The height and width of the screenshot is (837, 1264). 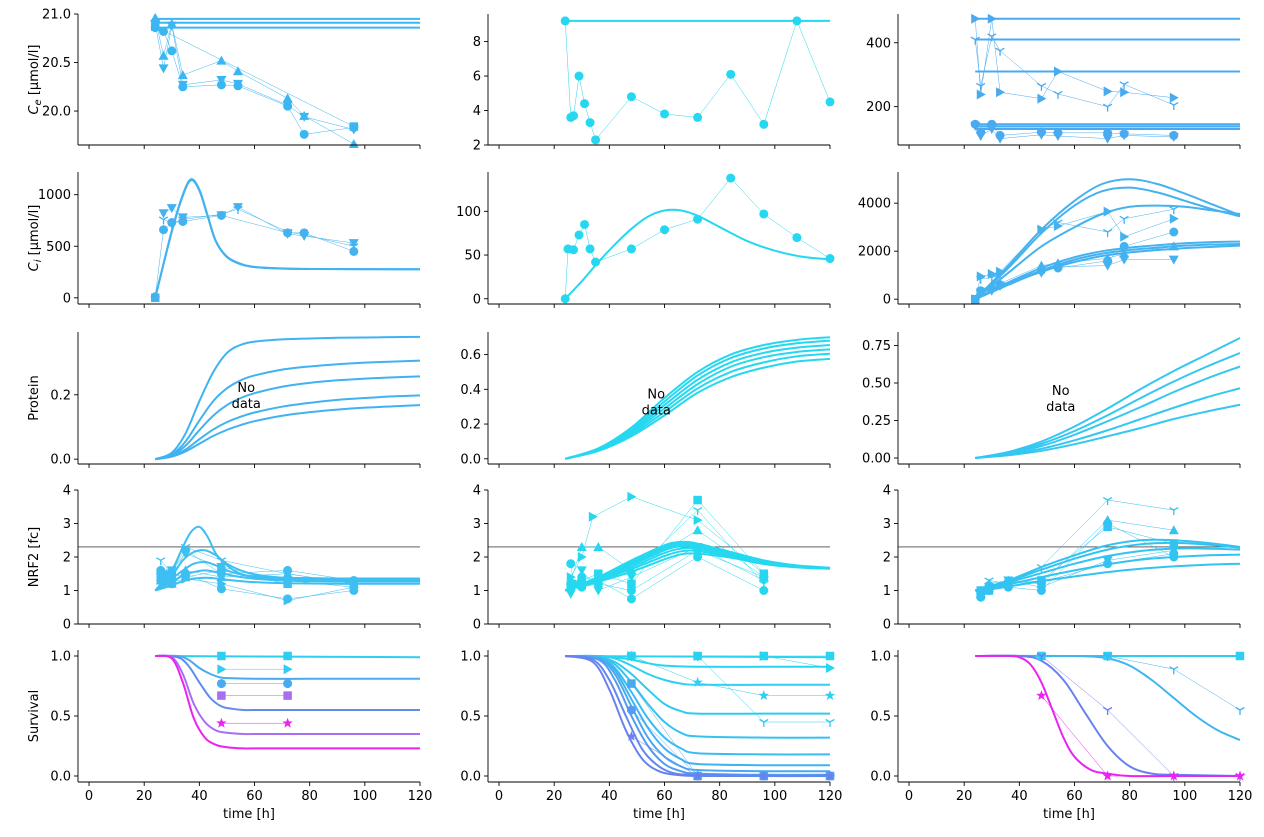 I want to click on y-tick-label: 0.25, so click(x=876, y=421).